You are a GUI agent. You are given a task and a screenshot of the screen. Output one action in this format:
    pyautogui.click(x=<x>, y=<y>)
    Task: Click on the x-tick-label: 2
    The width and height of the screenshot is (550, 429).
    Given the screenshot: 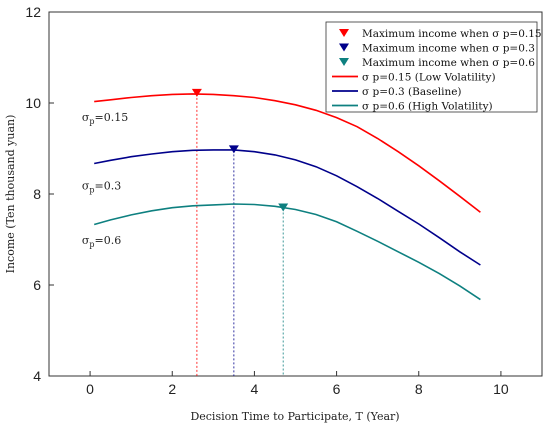 What is the action you would take?
    pyautogui.click(x=172, y=389)
    